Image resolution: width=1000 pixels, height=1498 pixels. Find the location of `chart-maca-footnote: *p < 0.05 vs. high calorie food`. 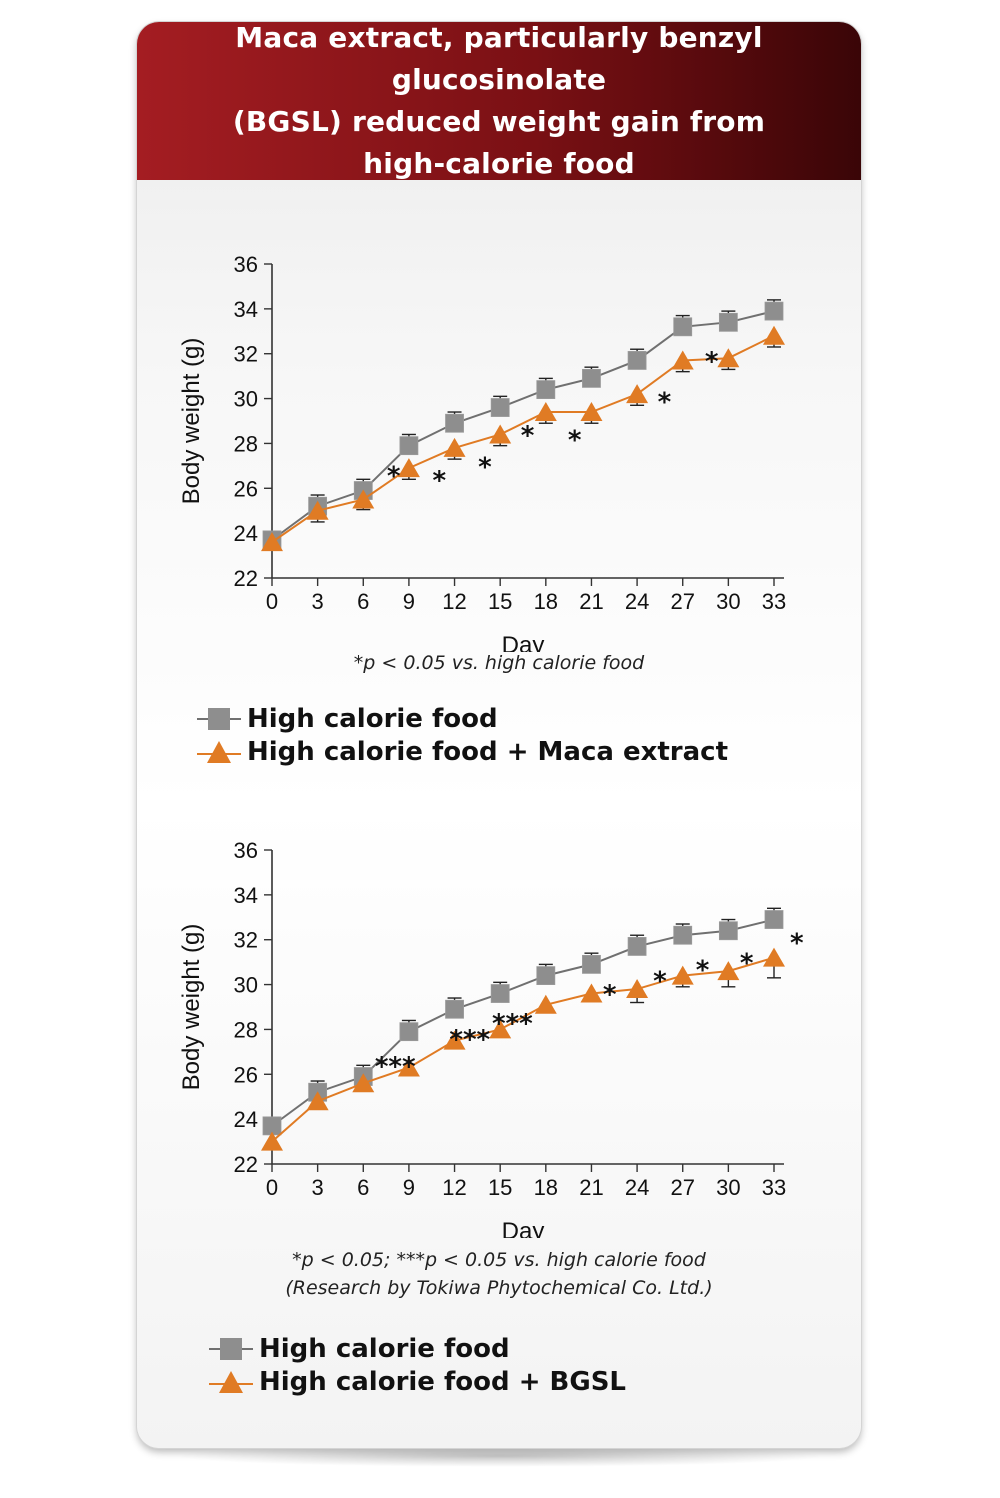

chart-maca-footnote: *p < 0.05 vs. high calorie food is located at coordinates (499, 663).